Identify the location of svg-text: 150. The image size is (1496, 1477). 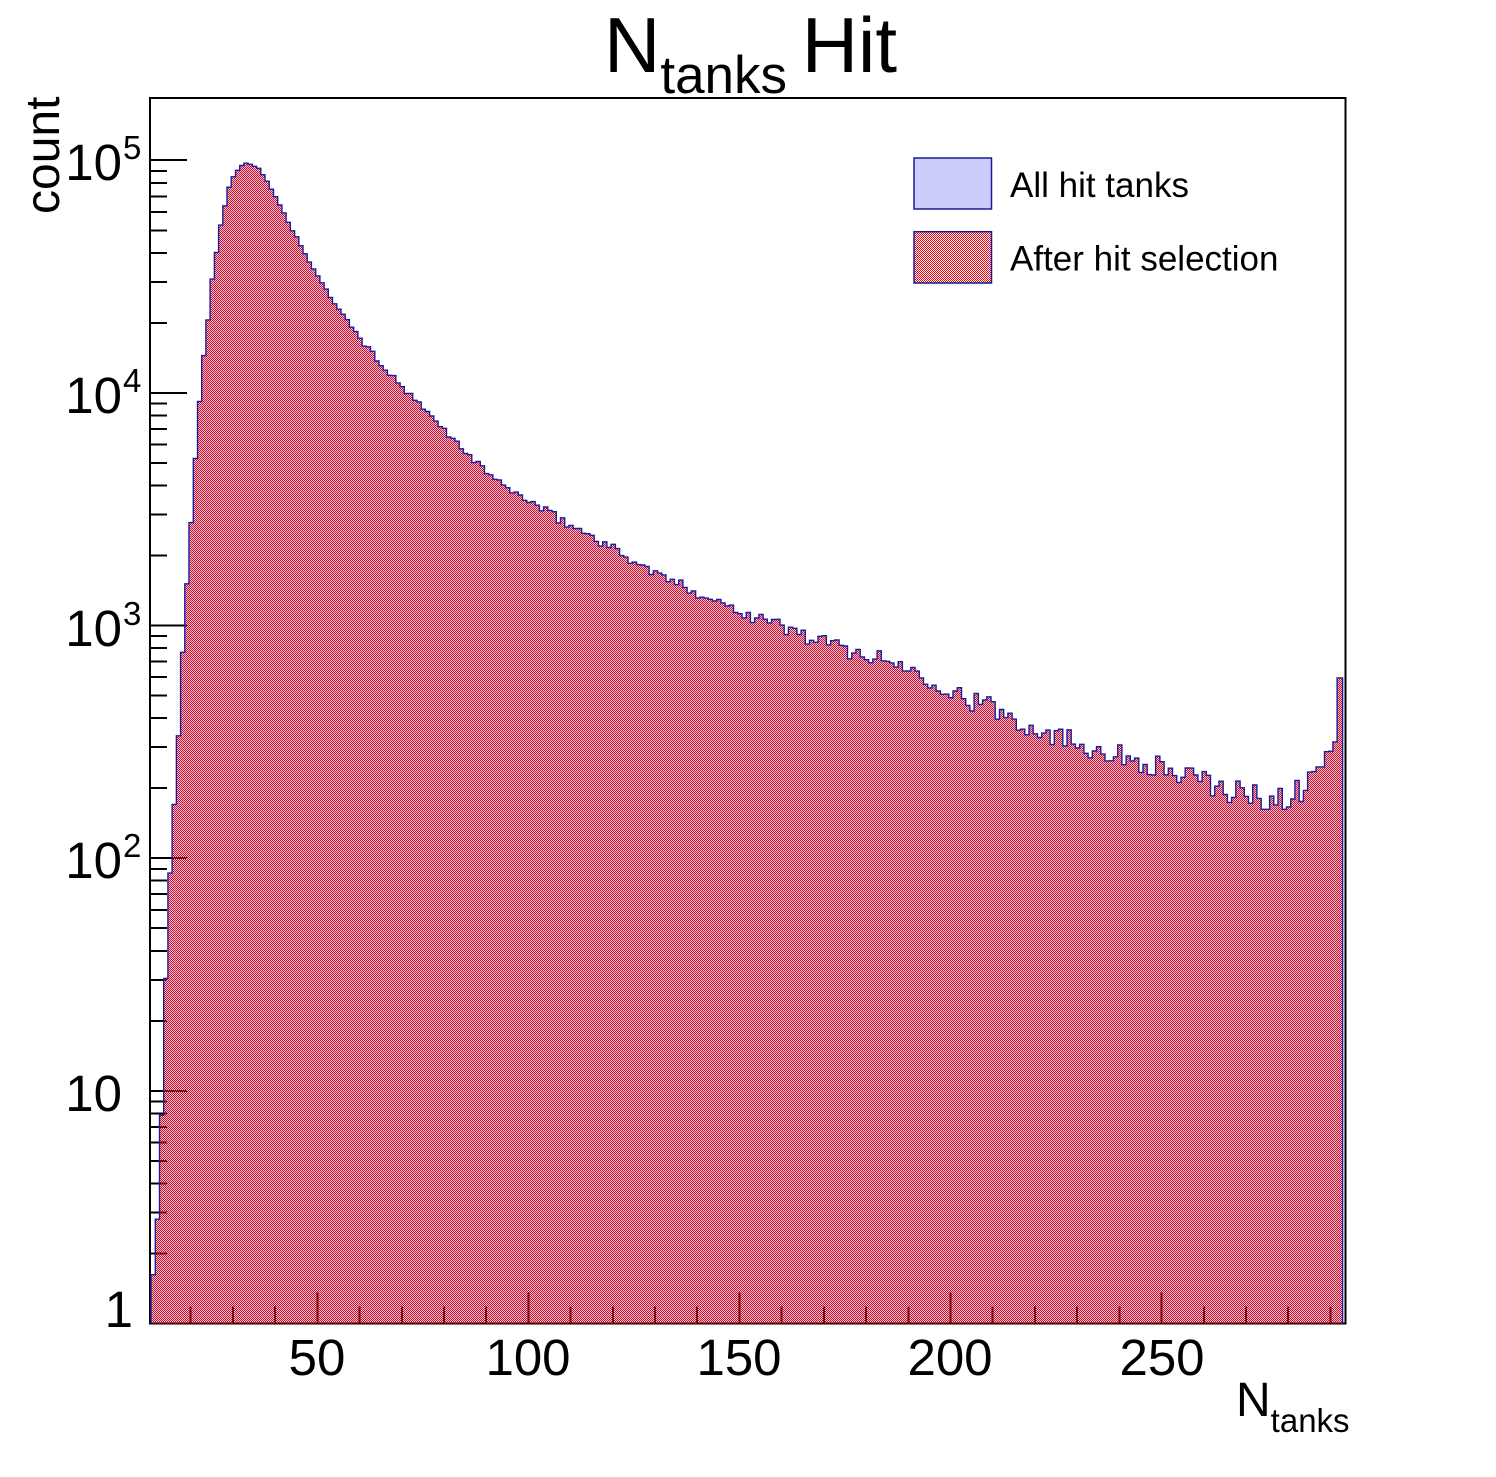
(738, 1357).